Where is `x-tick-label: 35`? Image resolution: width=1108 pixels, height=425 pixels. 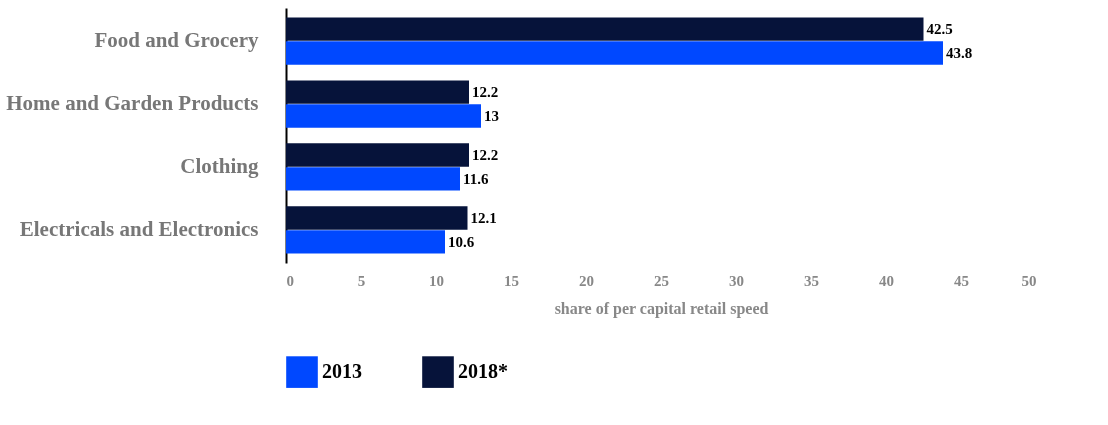
x-tick-label: 35 is located at coordinates (811, 280).